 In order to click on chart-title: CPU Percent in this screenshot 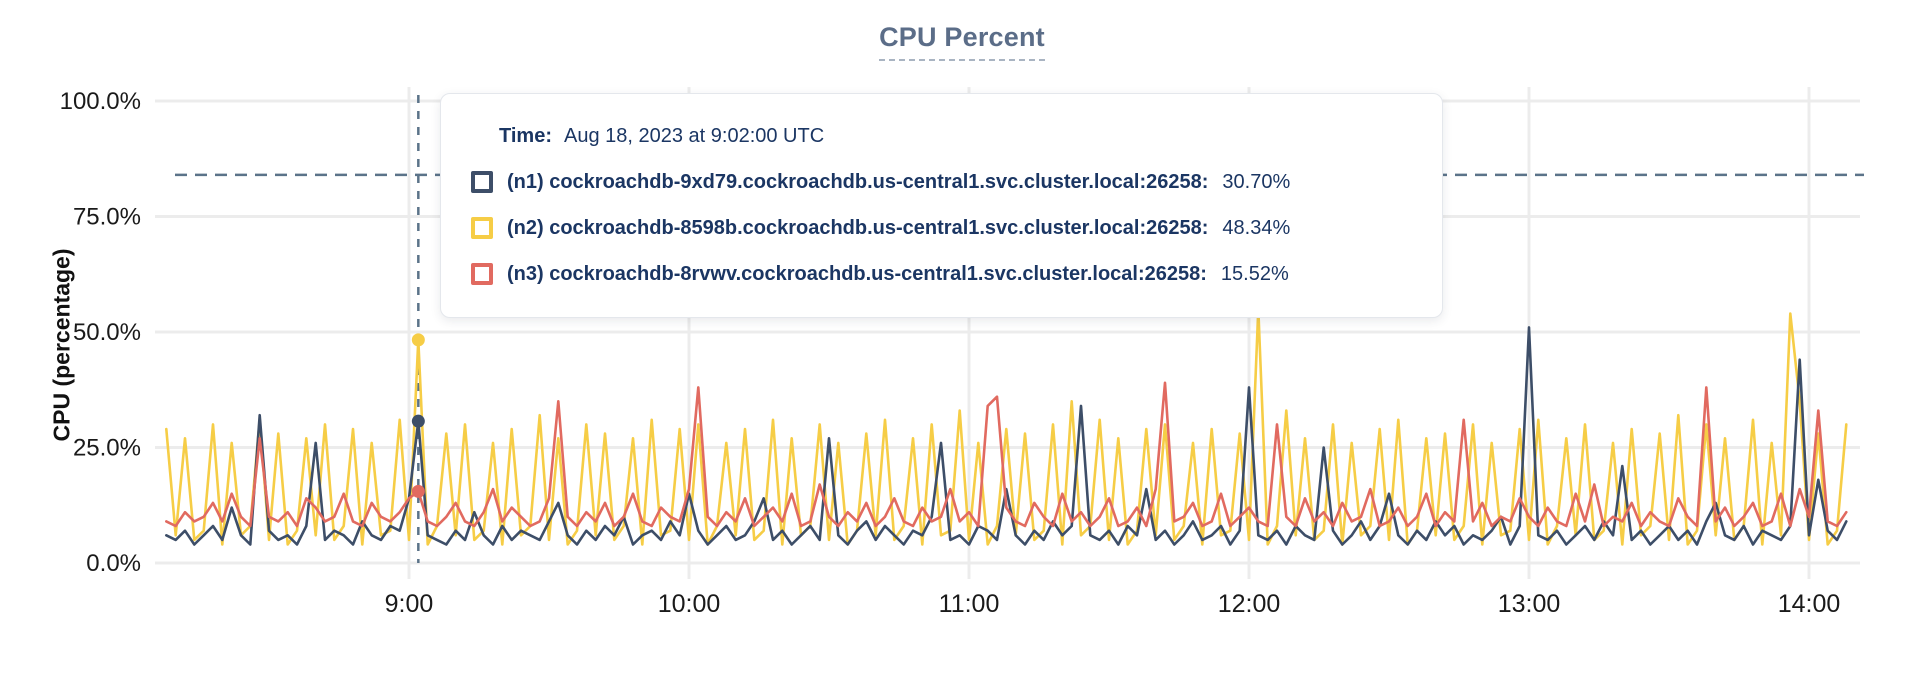, I will do `click(962, 41)`.